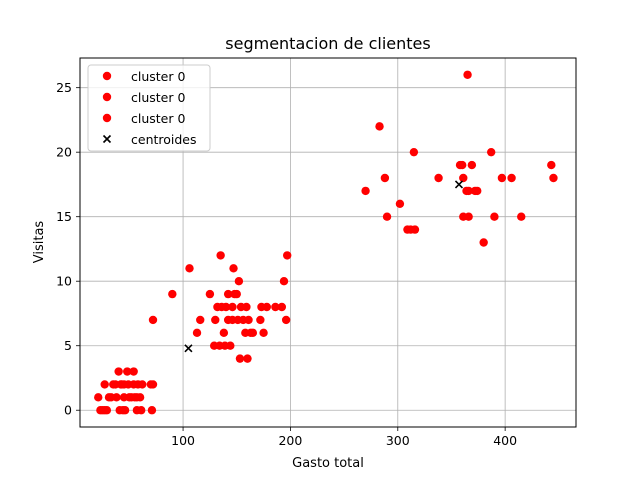  Describe the element at coordinates (107, 118) in the screenshot. I see `legend-marker-cluster-0-c` at that location.